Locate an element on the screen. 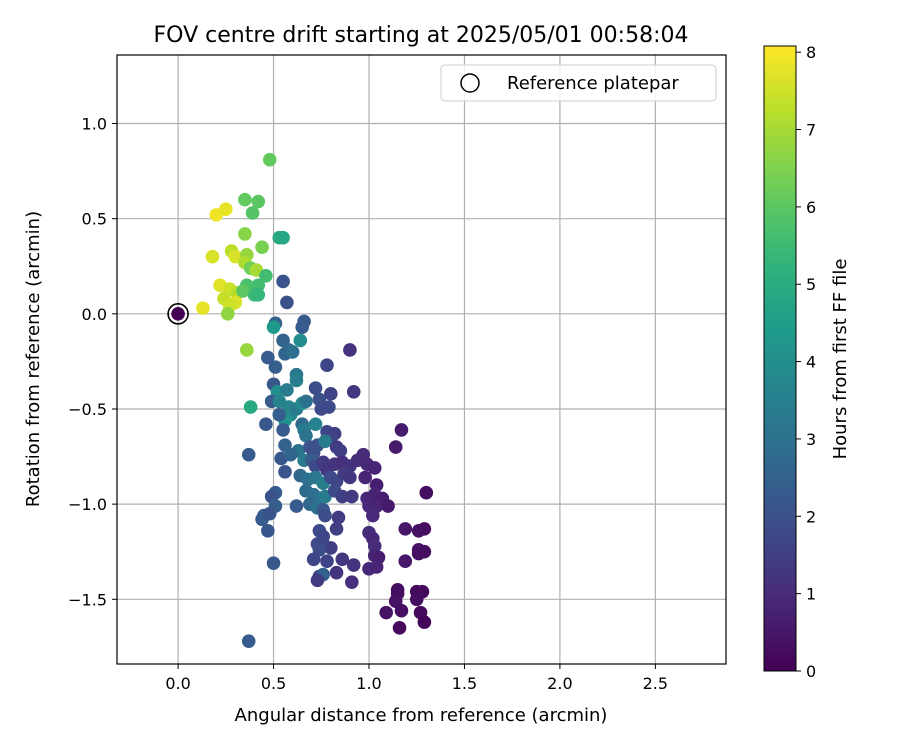  y-tick-label: −0.5 is located at coordinates (87, 409).